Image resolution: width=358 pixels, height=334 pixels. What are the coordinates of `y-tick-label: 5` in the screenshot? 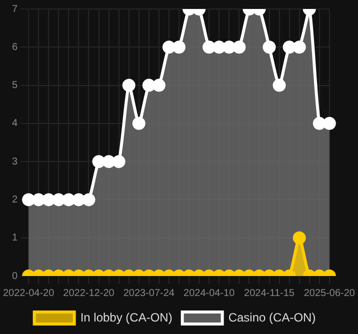 It's located at (15, 86).